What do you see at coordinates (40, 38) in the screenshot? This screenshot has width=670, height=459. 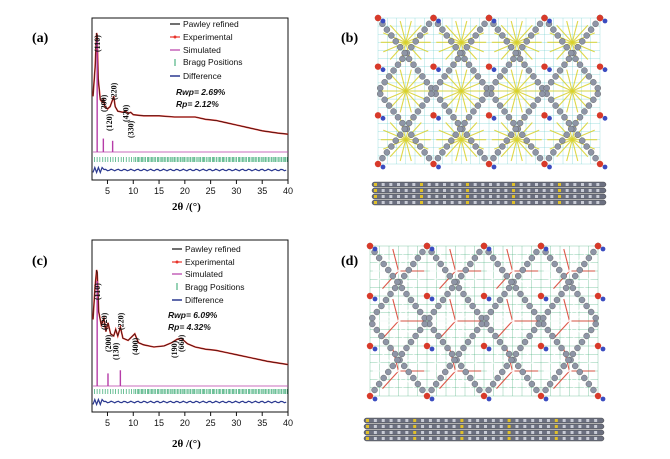 I see `panel-label-a: (a)` at bounding box center [40, 38].